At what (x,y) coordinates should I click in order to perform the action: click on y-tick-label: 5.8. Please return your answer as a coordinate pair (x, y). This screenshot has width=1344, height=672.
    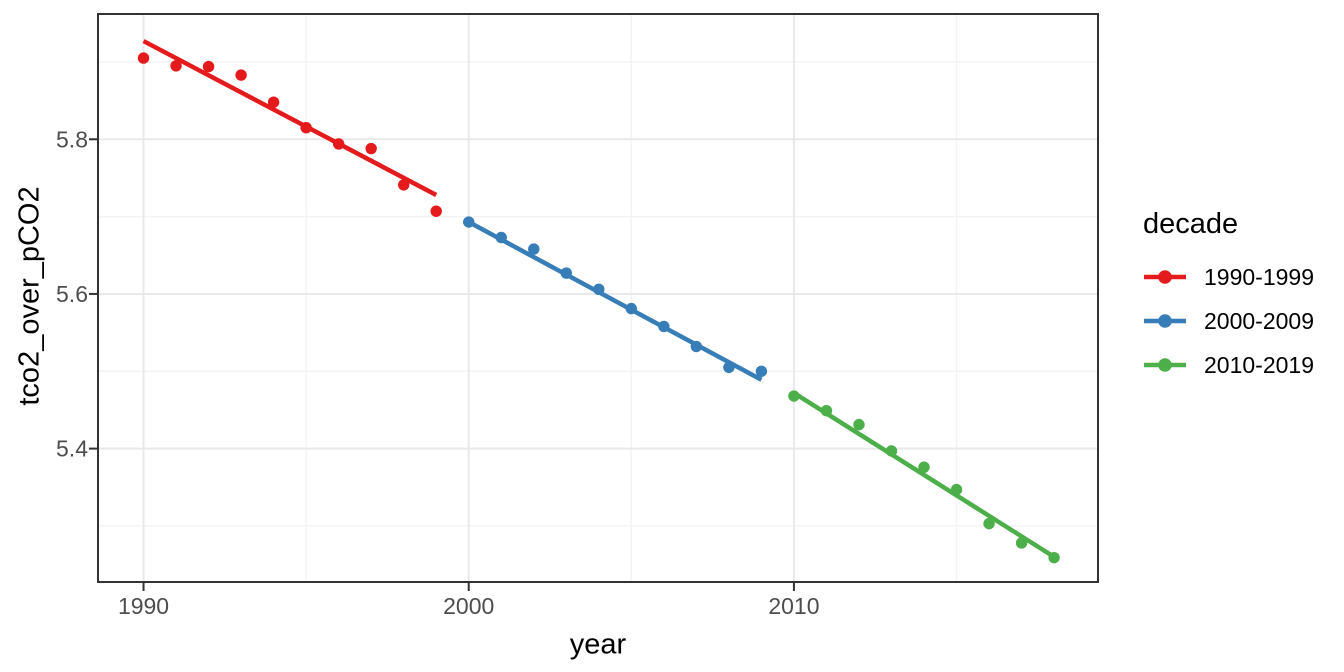
    Looking at the image, I should click on (72, 139).